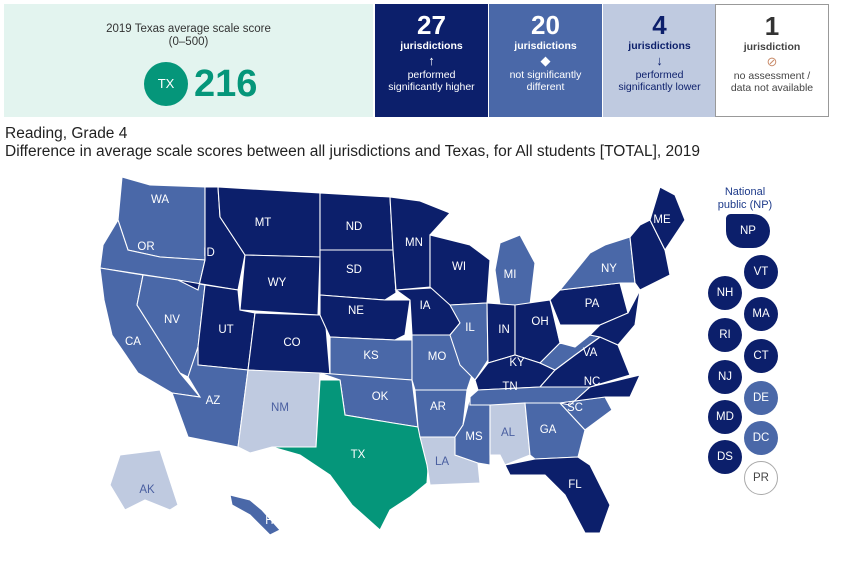  Describe the element at coordinates (650, 255) in the screenshot. I see `state-new-england` at that location.